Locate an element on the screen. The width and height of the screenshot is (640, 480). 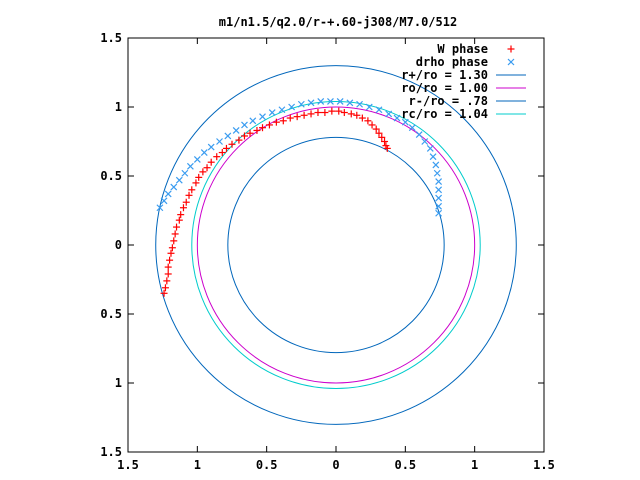
legend-label: drho phase is located at coordinates (452, 62).